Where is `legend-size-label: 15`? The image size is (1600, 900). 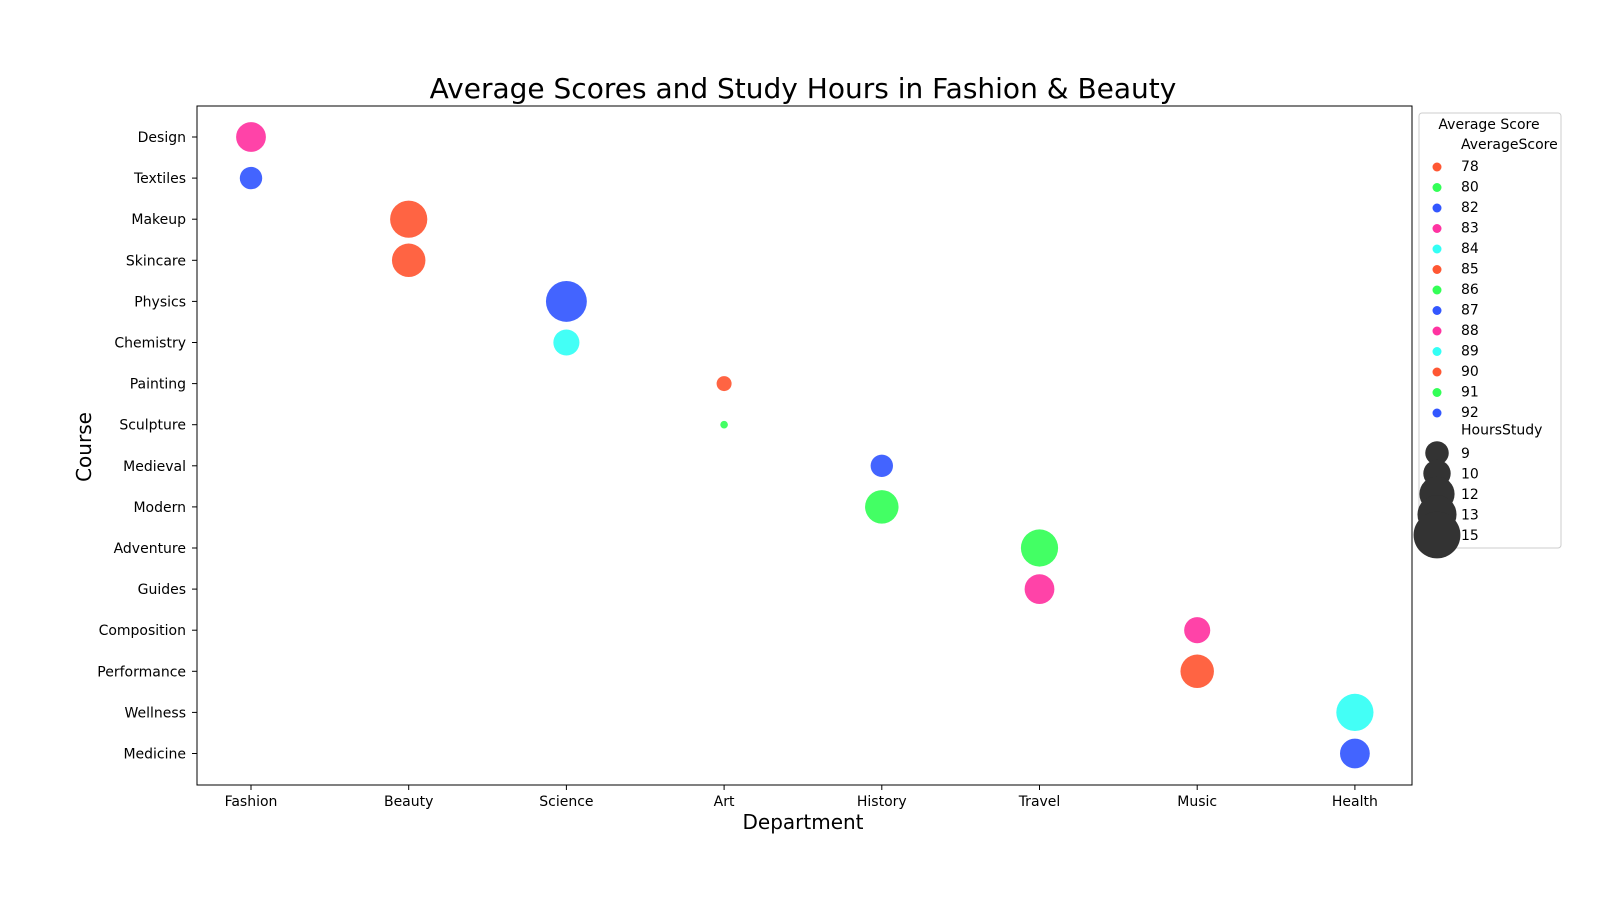
legend-size-label: 15 is located at coordinates (1470, 536).